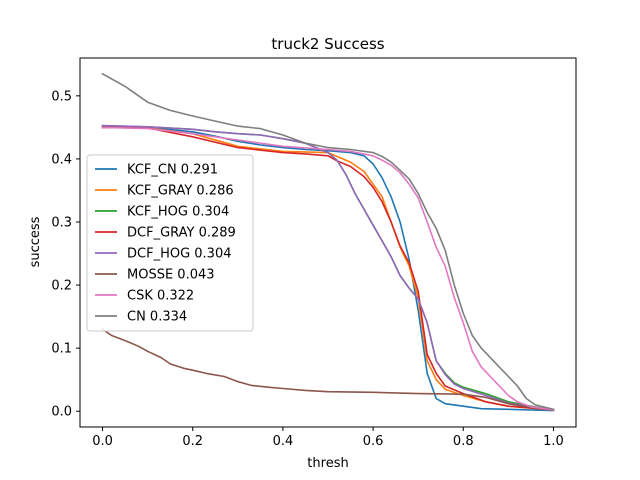 The height and width of the screenshot is (480, 640). Describe the element at coordinates (172, 170) in the screenshot. I see `legend-entry: KCF_CN 0.291` at that location.